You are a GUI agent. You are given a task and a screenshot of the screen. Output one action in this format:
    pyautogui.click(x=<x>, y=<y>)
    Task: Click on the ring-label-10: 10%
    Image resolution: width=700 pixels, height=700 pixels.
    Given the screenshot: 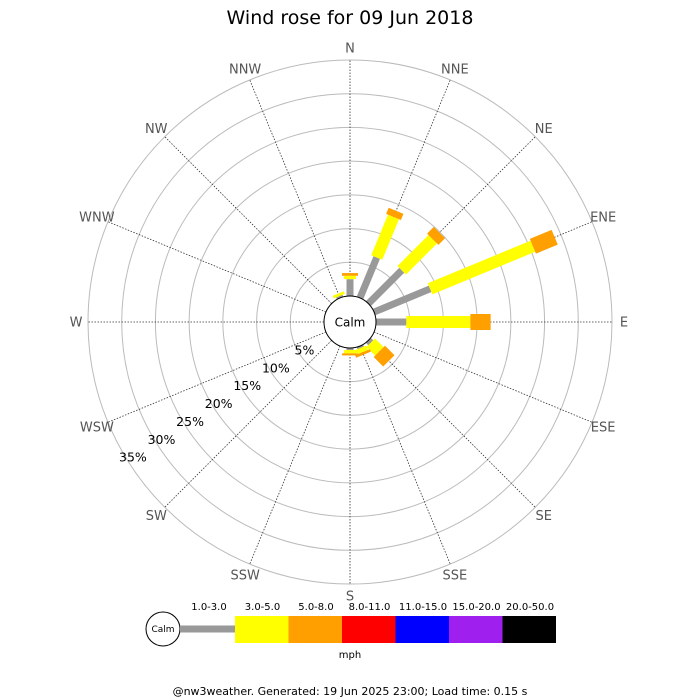 What is the action you would take?
    pyautogui.click(x=276, y=367)
    